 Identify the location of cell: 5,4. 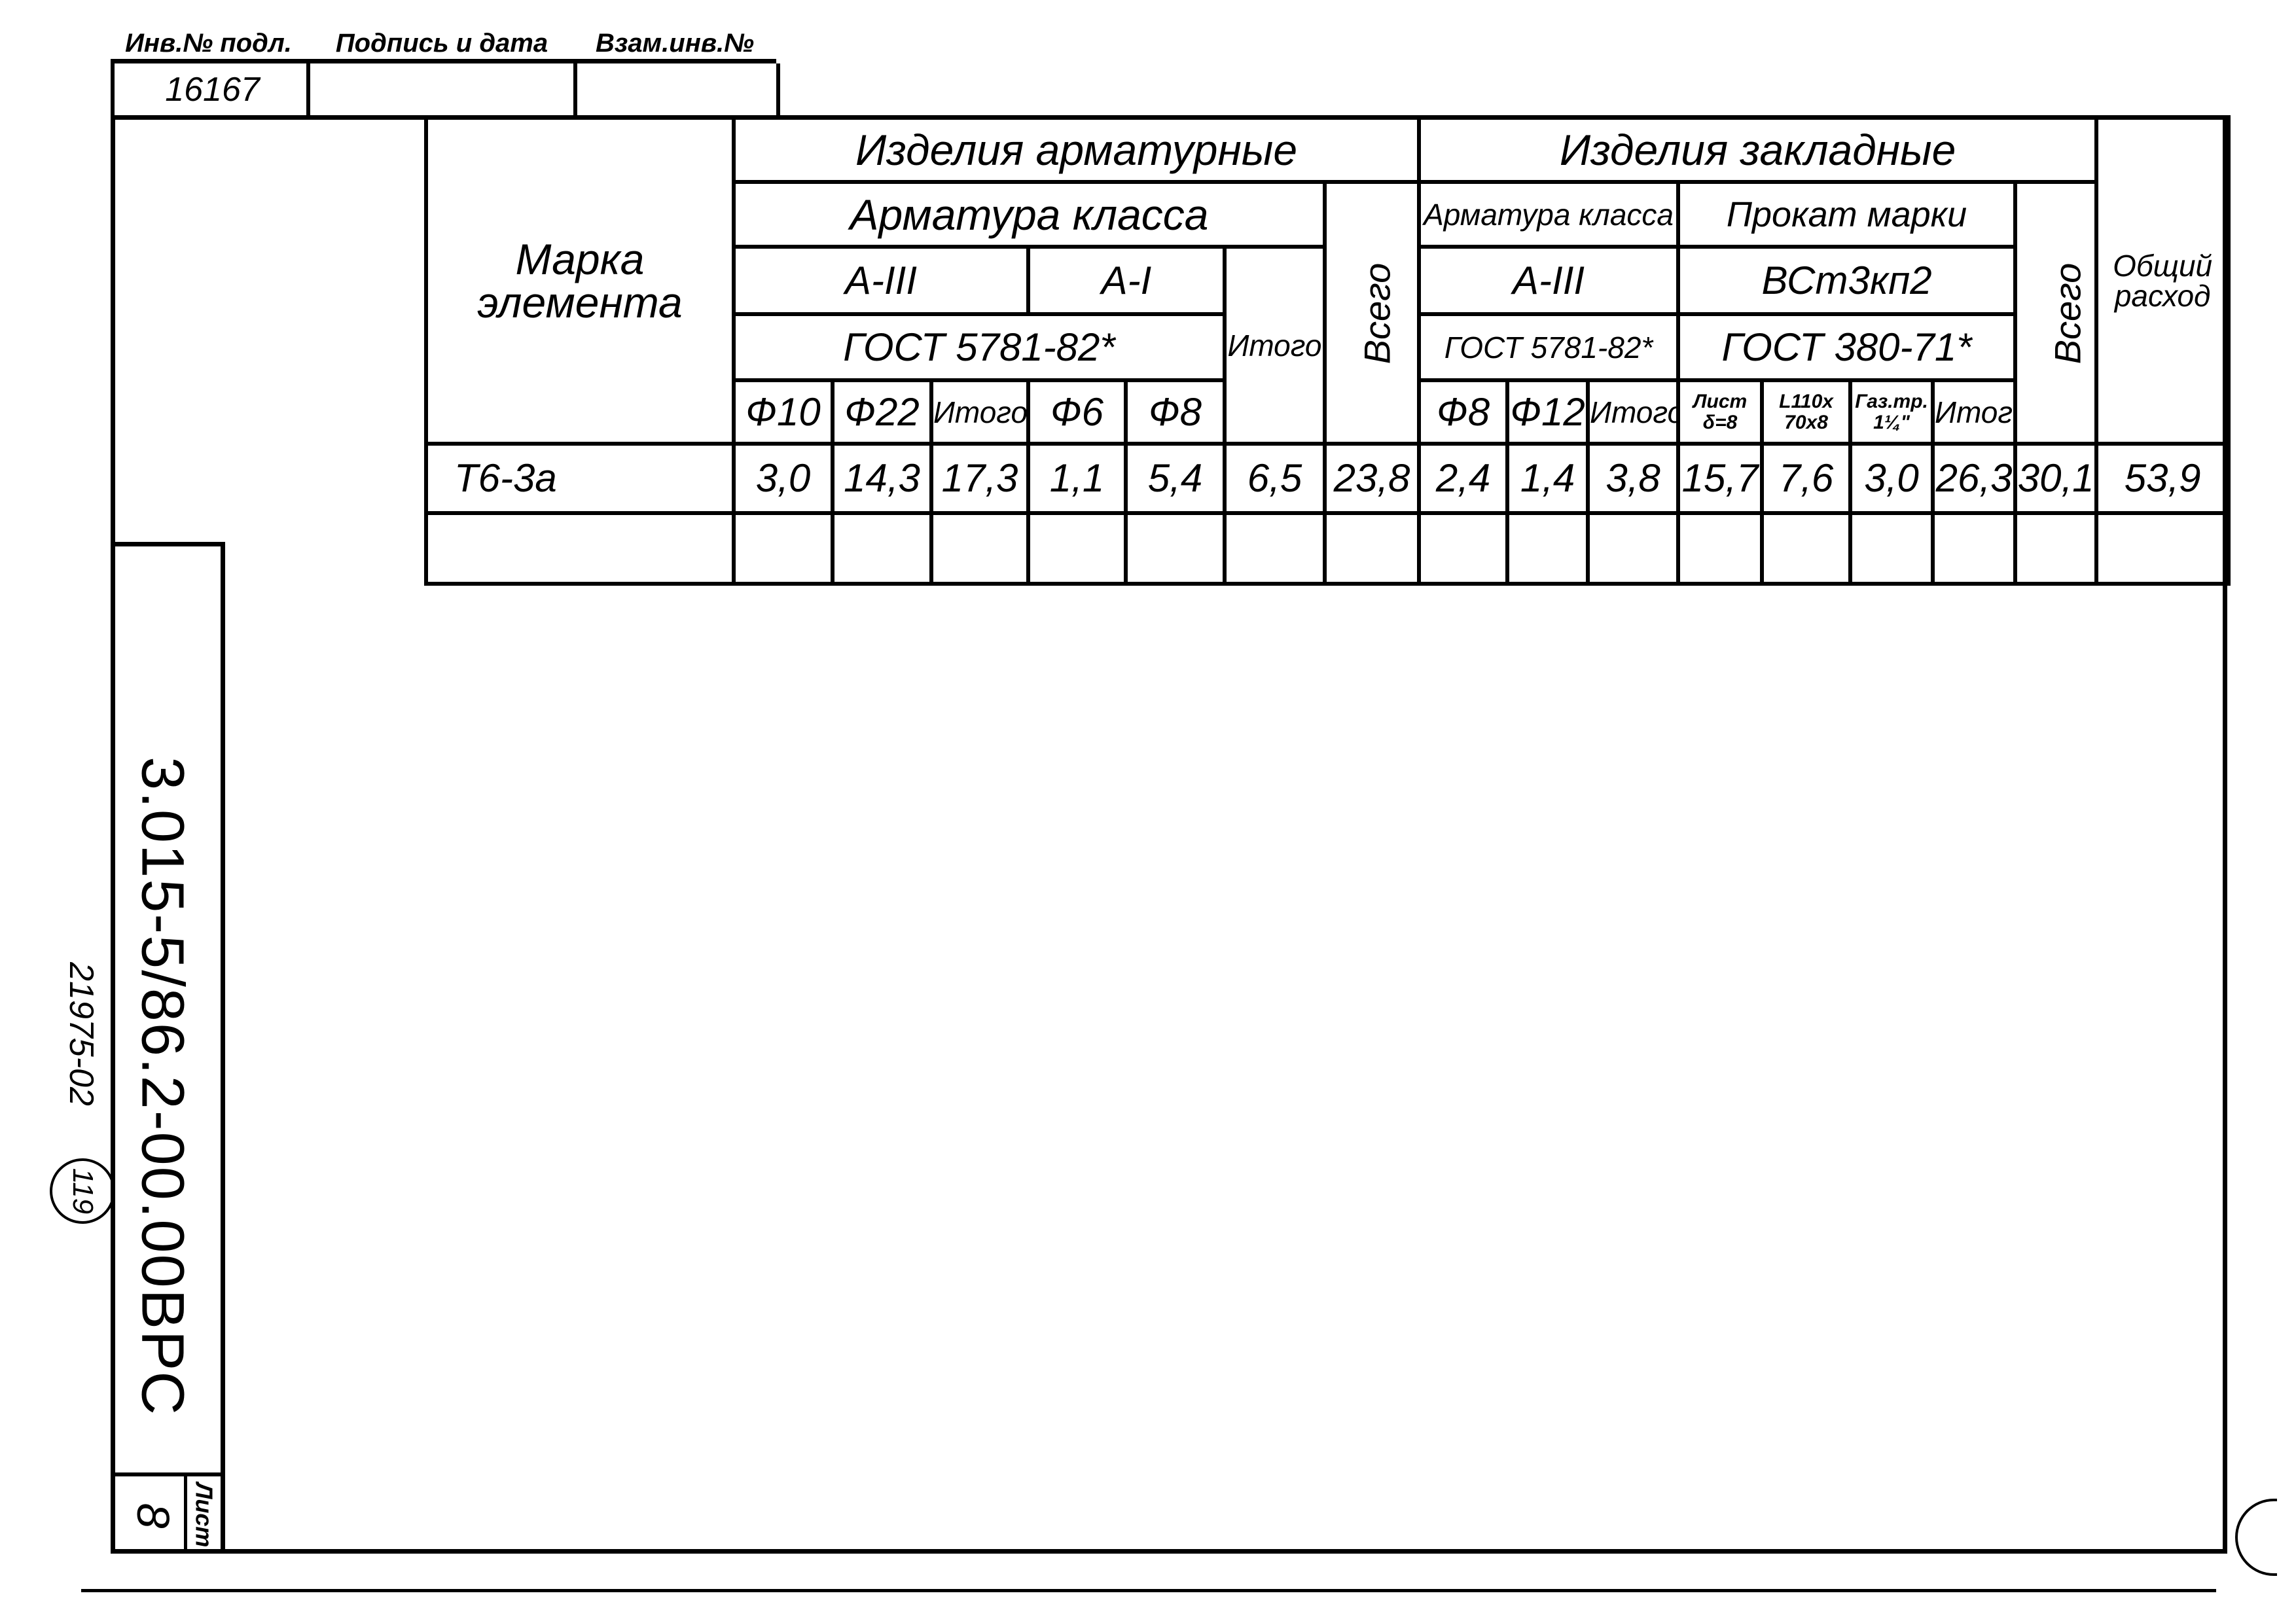
(1175, 479).